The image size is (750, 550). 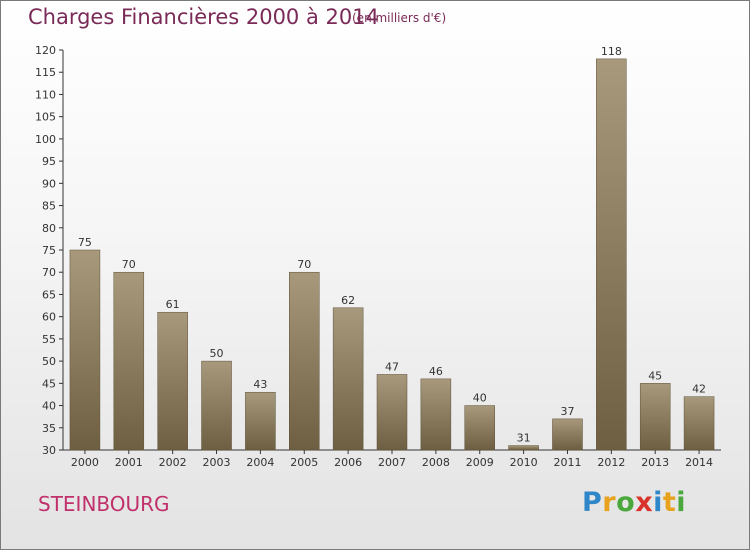 I want to click on data-label: 47, so click(x=392, y=366).